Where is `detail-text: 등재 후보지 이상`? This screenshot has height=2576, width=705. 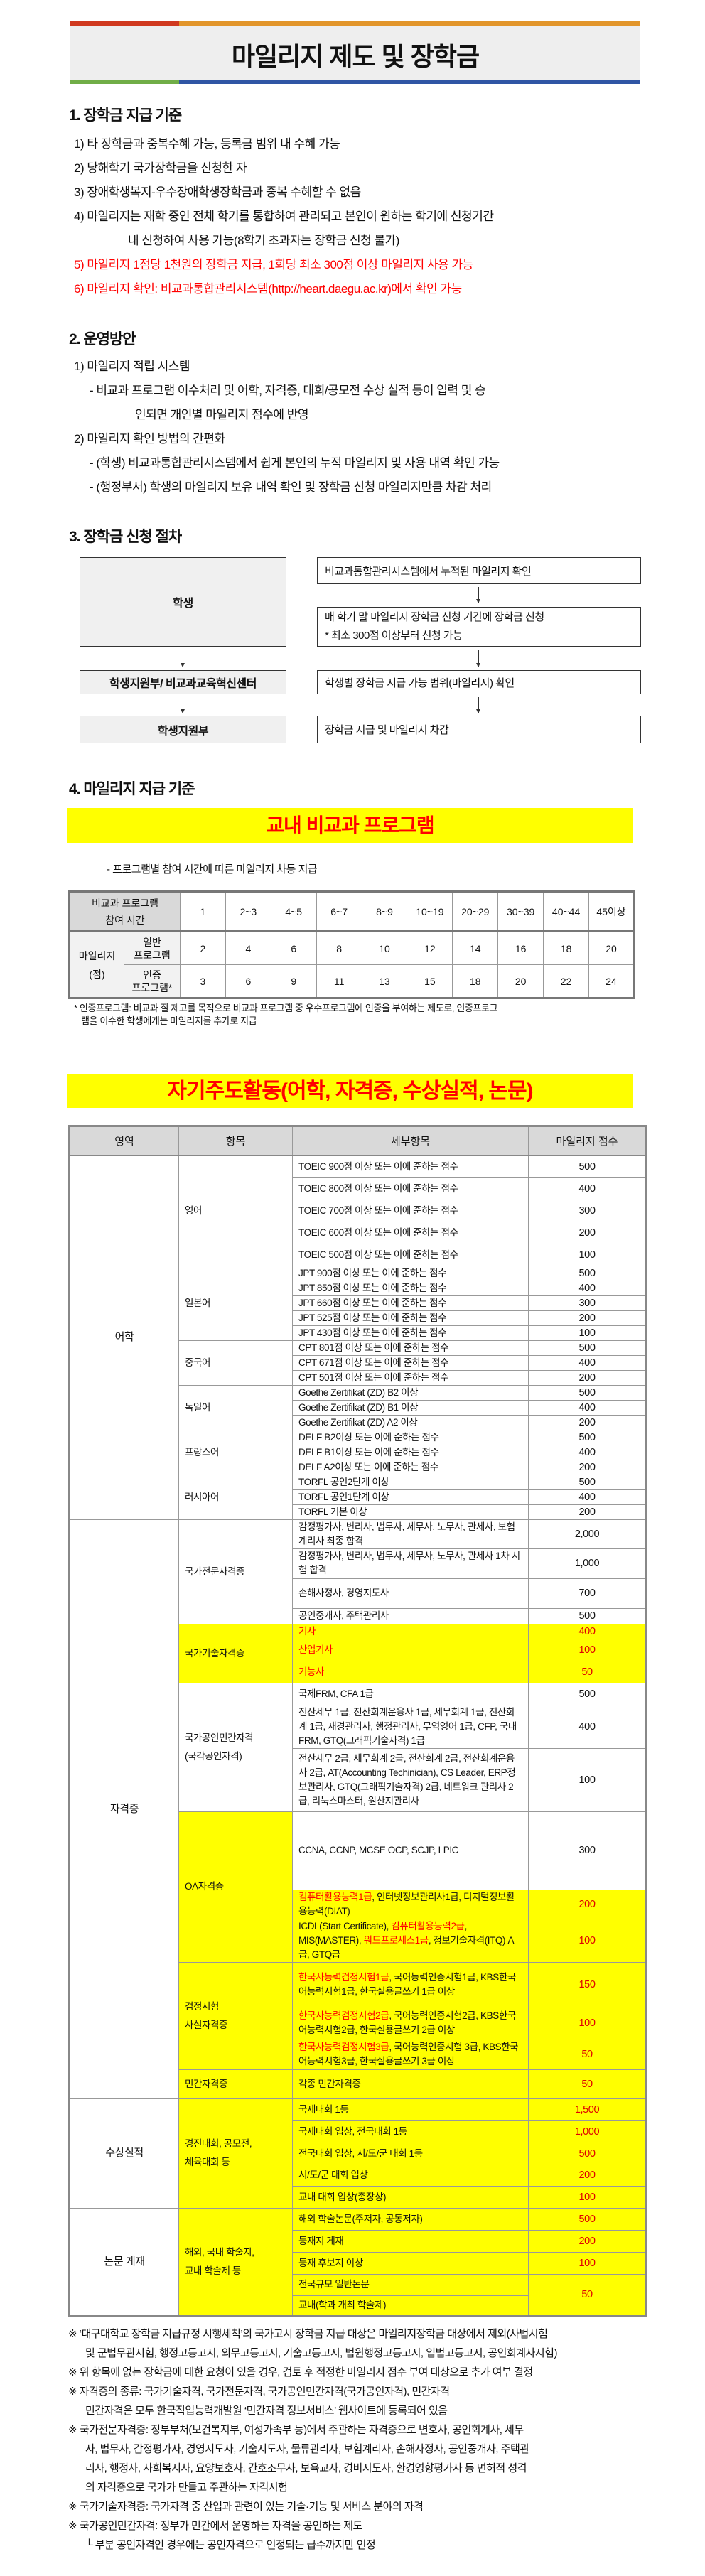
detail-text: 등재 후보지 이상 is located at coordinates (330, 2262).